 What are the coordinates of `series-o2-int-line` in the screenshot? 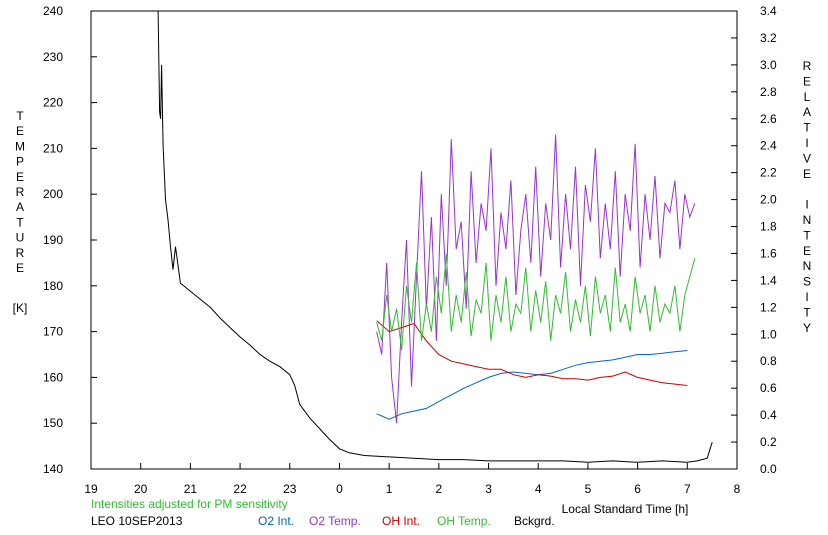 It's located at (532, 385).